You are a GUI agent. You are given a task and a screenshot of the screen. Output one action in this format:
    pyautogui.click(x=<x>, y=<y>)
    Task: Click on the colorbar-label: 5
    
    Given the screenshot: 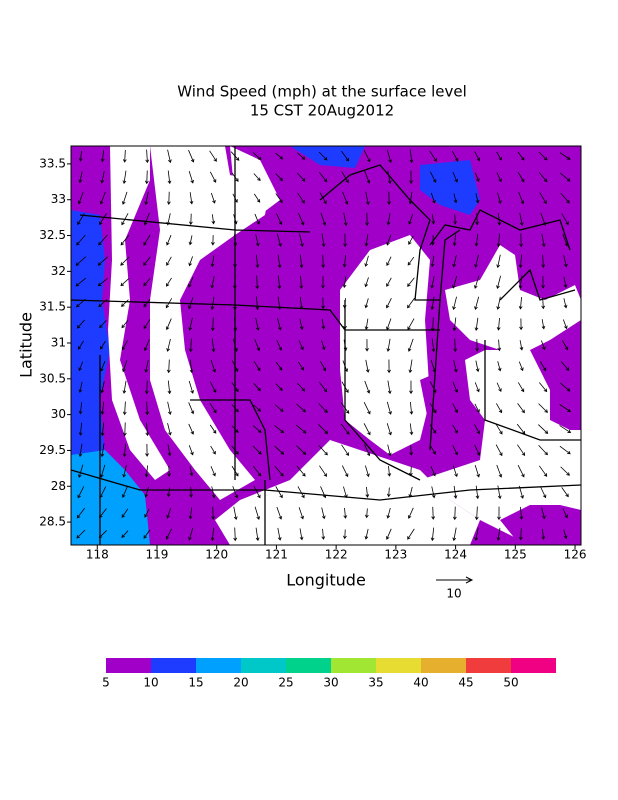 What is the action you would take?
    pyautogui.click(x=106, y=683)
    